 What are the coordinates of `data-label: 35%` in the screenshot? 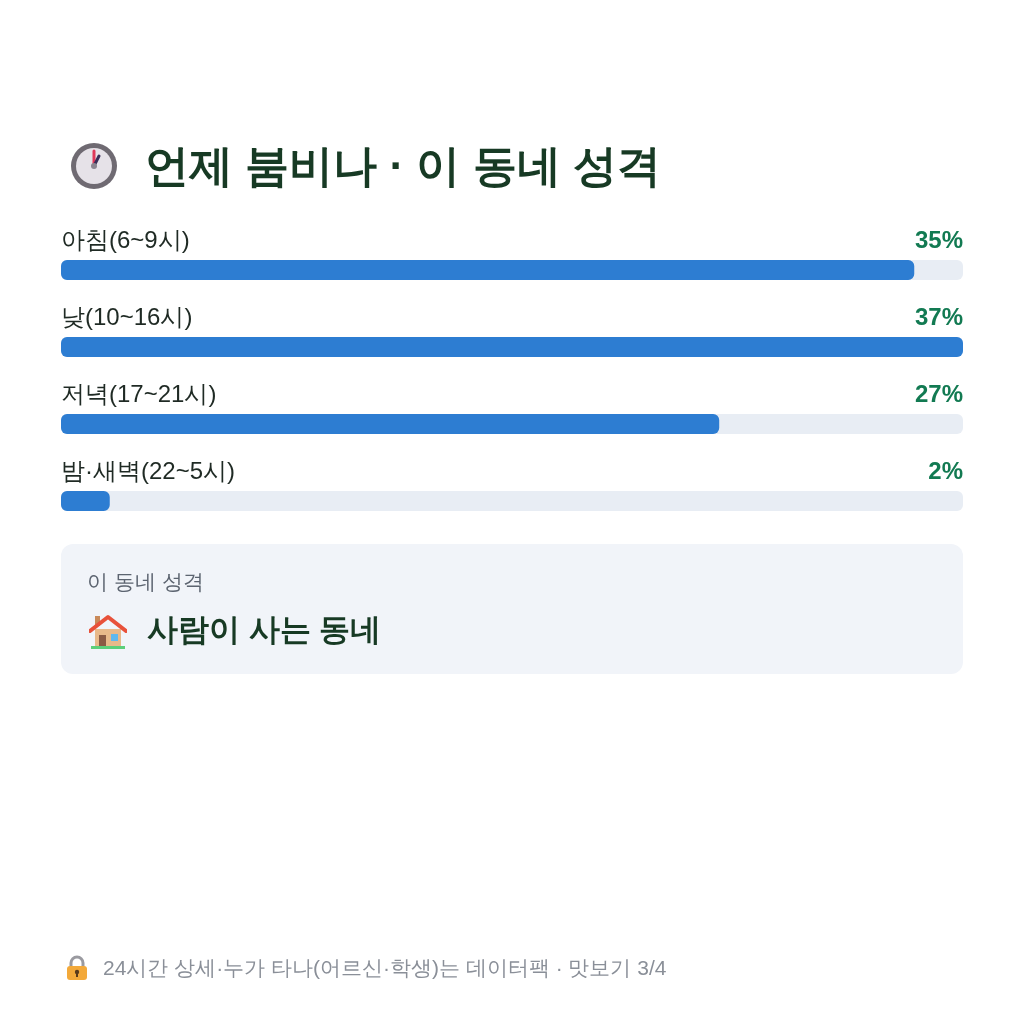 It's located at (938, 239).